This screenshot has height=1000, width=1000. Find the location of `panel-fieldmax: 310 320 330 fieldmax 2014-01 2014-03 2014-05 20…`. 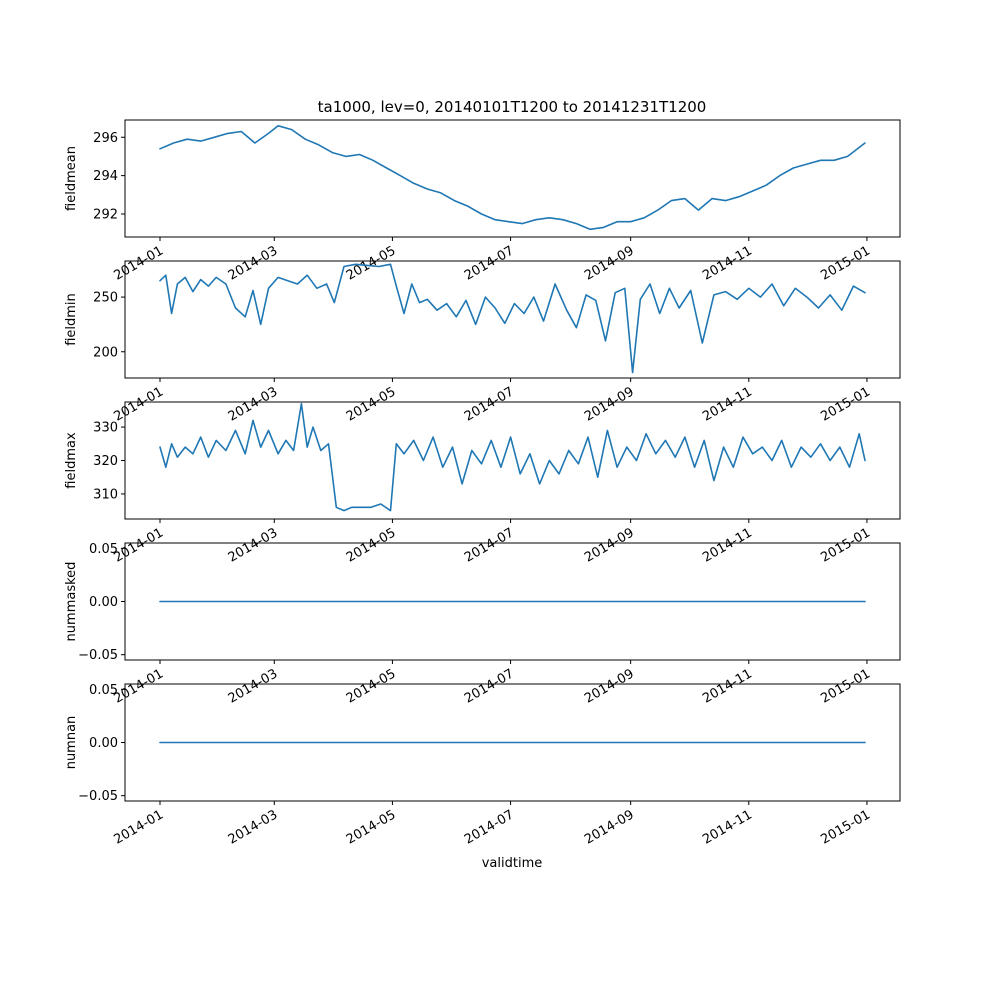

panel-fieldmax: 310 320 330 fieldmax 2014-01 2014-03 2014-05 20… is located at coordinates (482, 483).